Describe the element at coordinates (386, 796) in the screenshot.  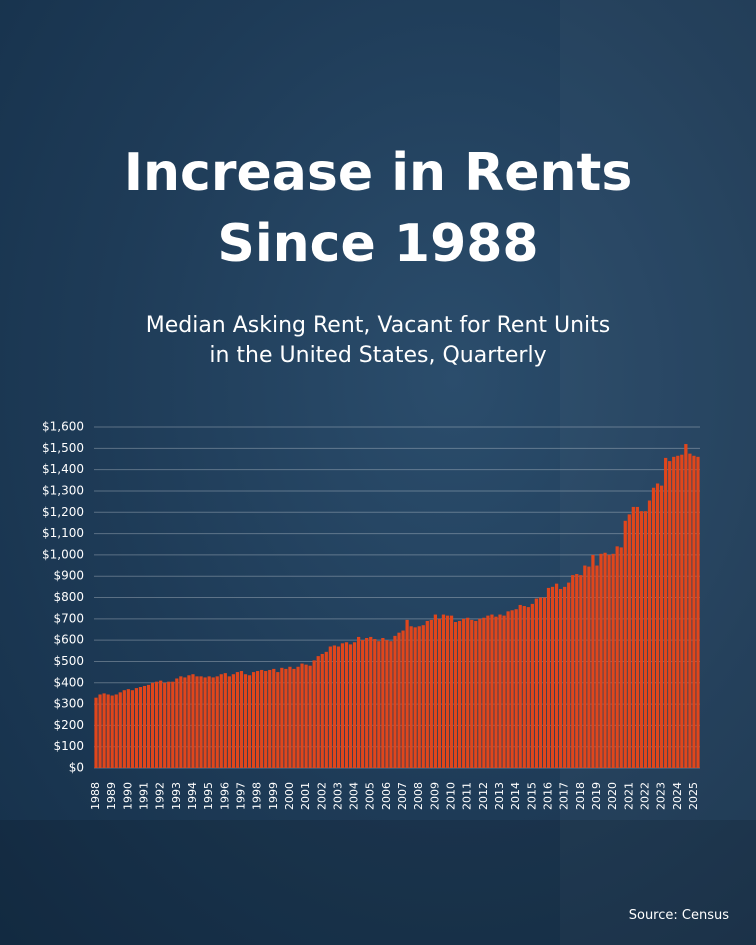
I see `x-tick-label: 2006` at that location.